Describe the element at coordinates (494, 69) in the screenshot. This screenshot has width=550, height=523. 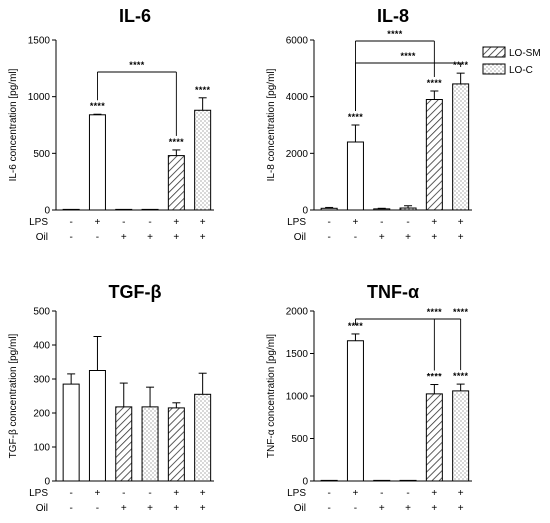
I see `legend-swatch-lo-c` at that location.